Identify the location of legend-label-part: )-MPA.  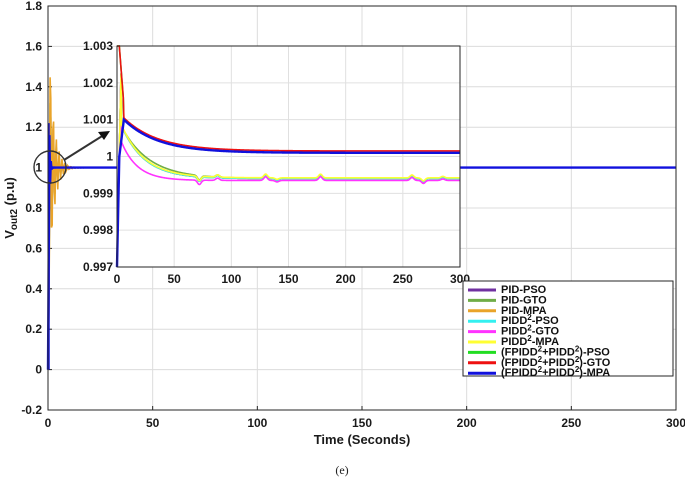
(594, 373).